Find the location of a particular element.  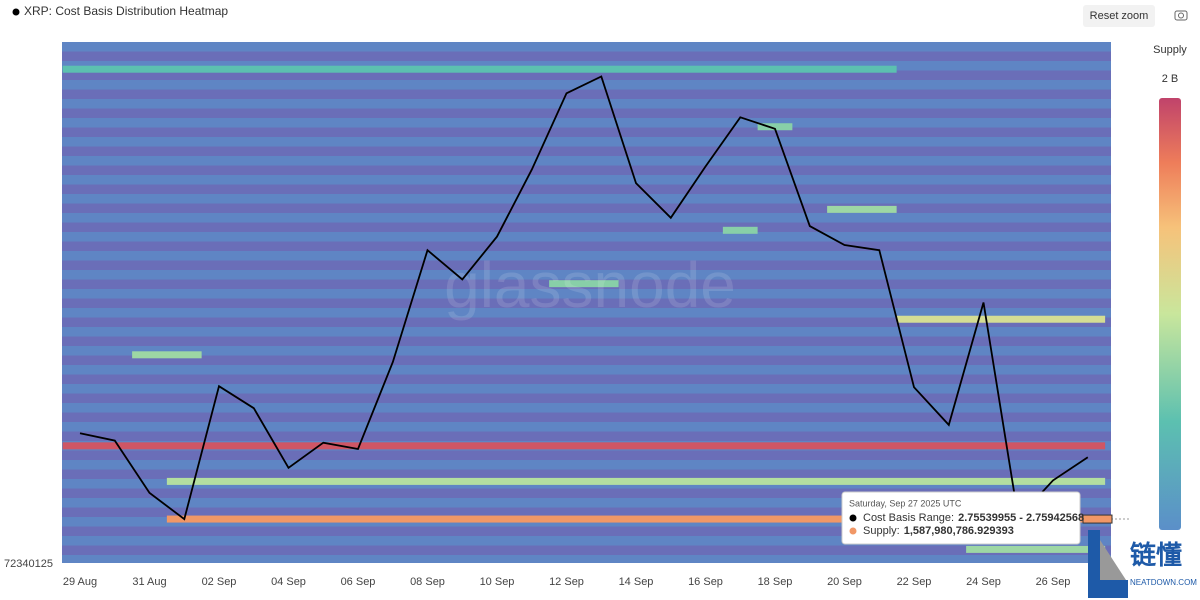

x-tick-label: 10 Sep is located at coordinates (497, 582).